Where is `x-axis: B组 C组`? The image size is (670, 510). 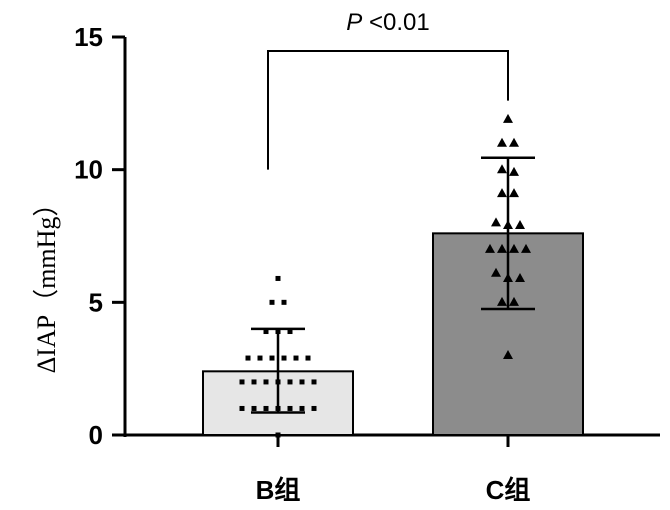
x-axis: B组 C组 is located at coordinates (391, 469).